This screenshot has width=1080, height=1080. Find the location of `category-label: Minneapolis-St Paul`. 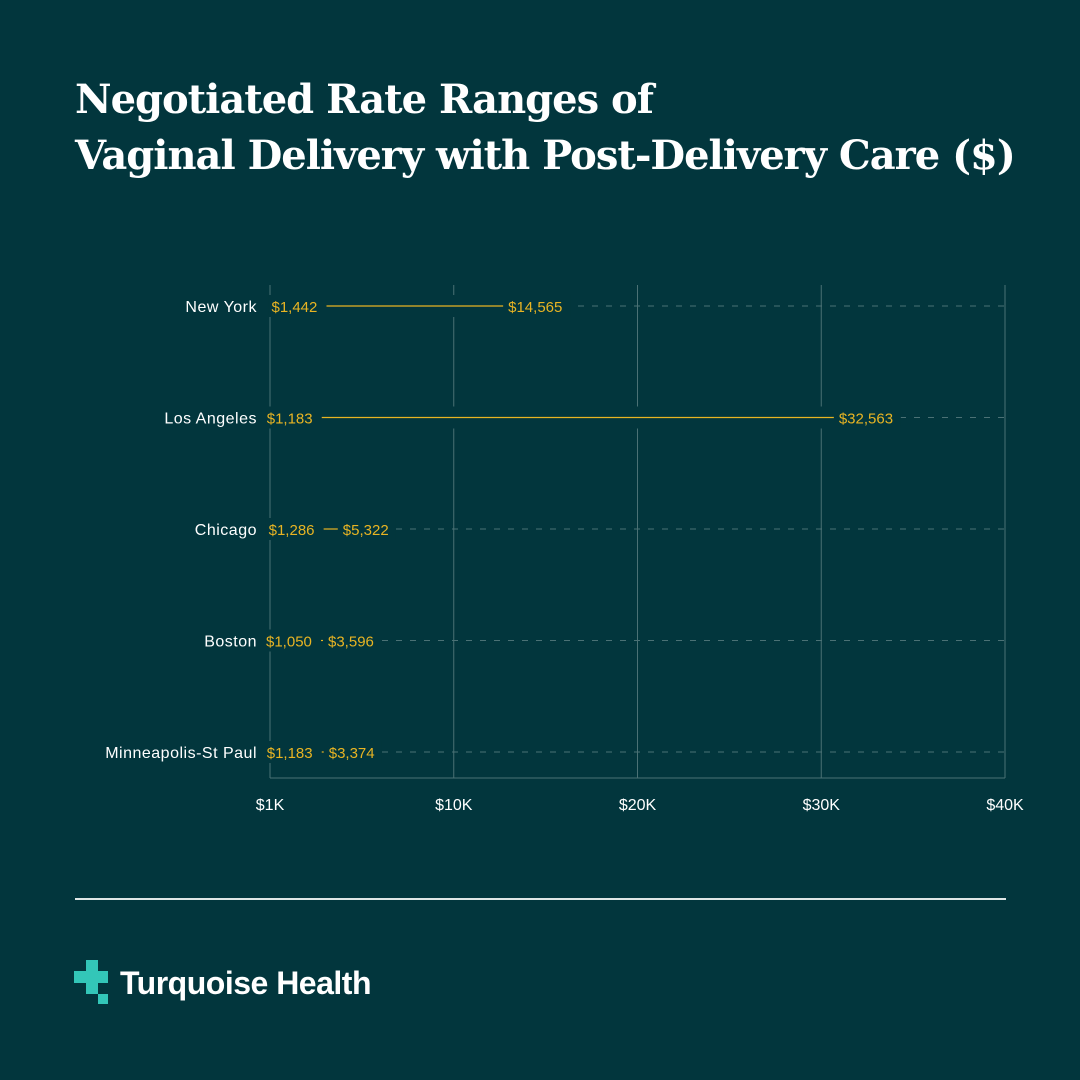

category-label: Minneapolis-St Paul is located at coordinates (181, 753).